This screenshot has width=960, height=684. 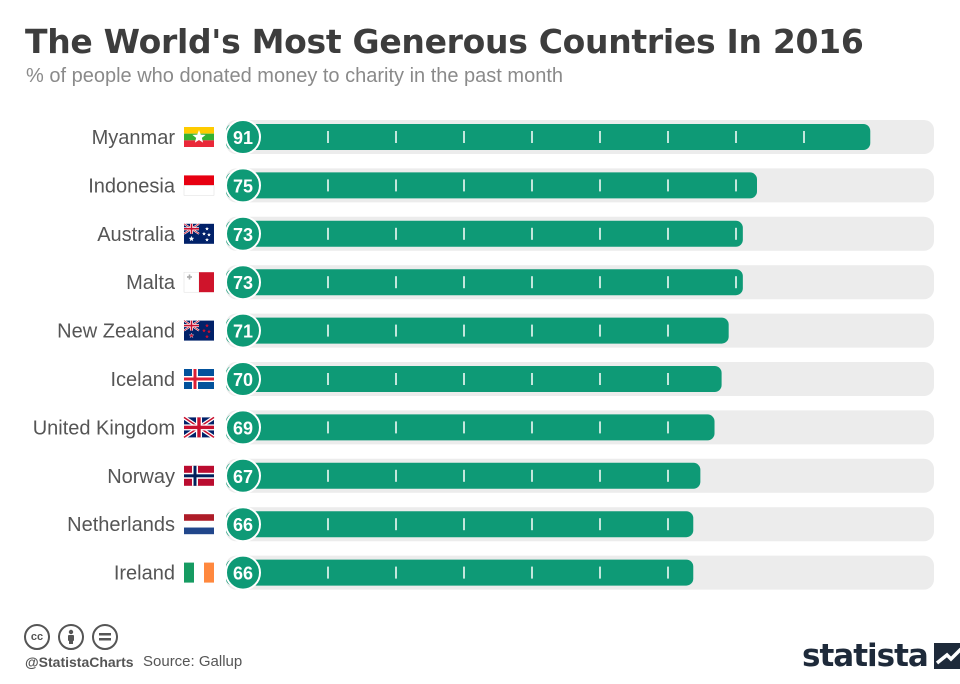 What do you see at coordinates (193, 661) in the screenshot?
I see `source-note: Source: Gallup` at bounding box center [193, 661].